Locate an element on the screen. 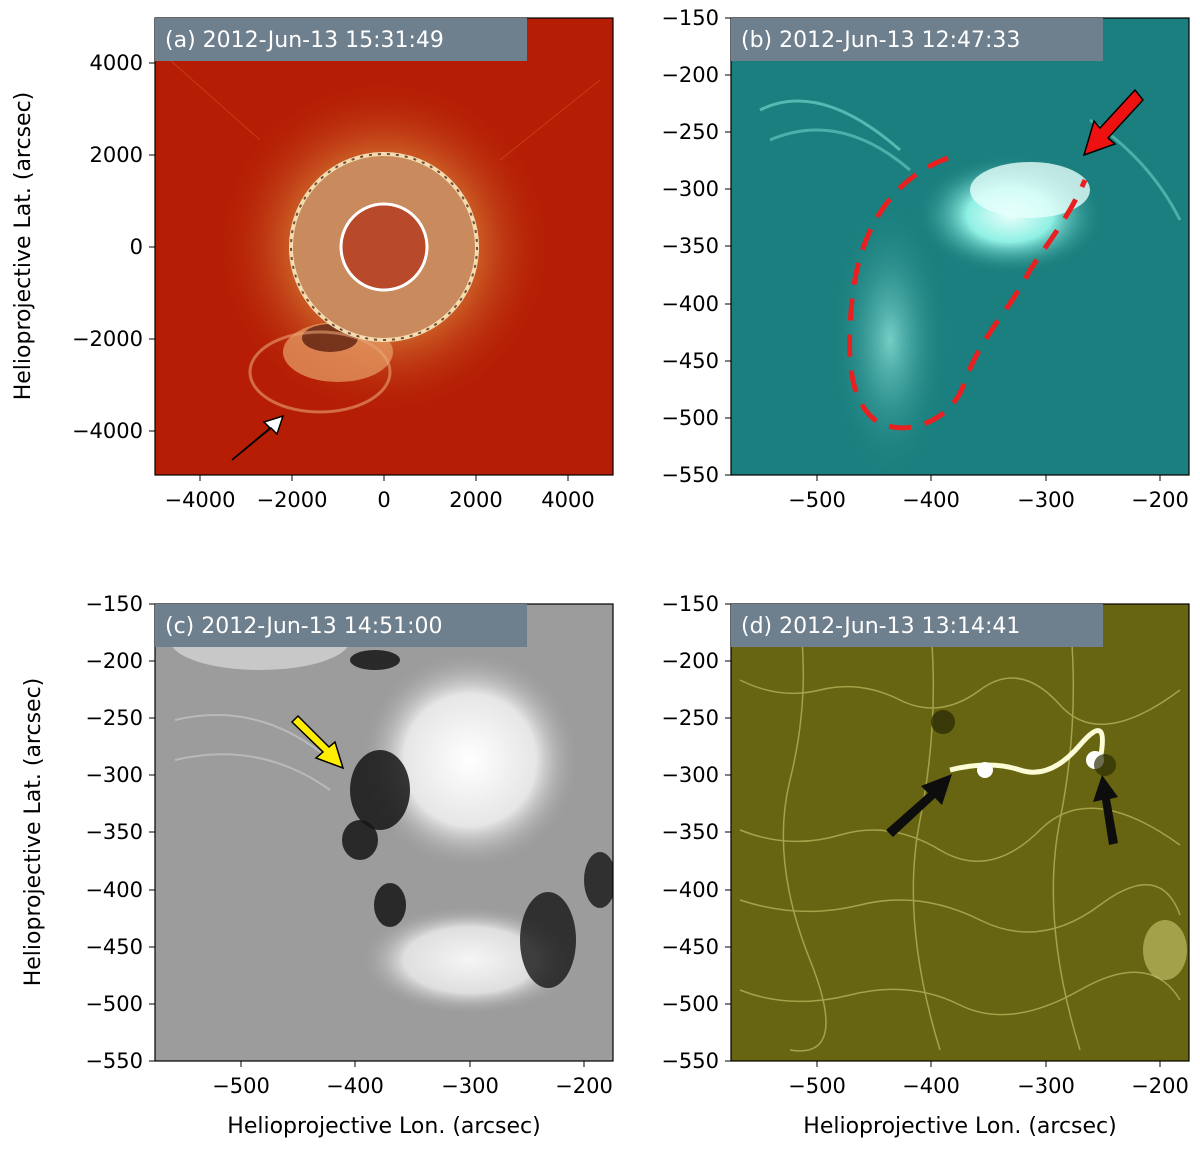 This screenshot has width=1200, height=1152. panel-c-xticks: −500 −400 −300 −200 is located at coordinates (412, 1079).